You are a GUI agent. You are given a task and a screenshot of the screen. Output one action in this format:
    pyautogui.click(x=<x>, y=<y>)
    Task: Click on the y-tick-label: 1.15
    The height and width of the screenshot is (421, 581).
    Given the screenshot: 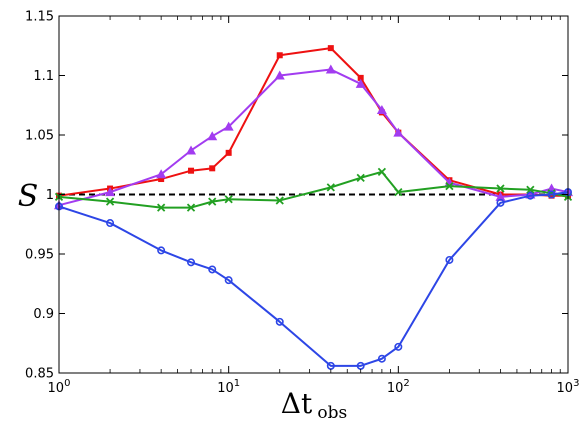 What is the action you would take?
    pyautogui.click(x=39, y=17)
    